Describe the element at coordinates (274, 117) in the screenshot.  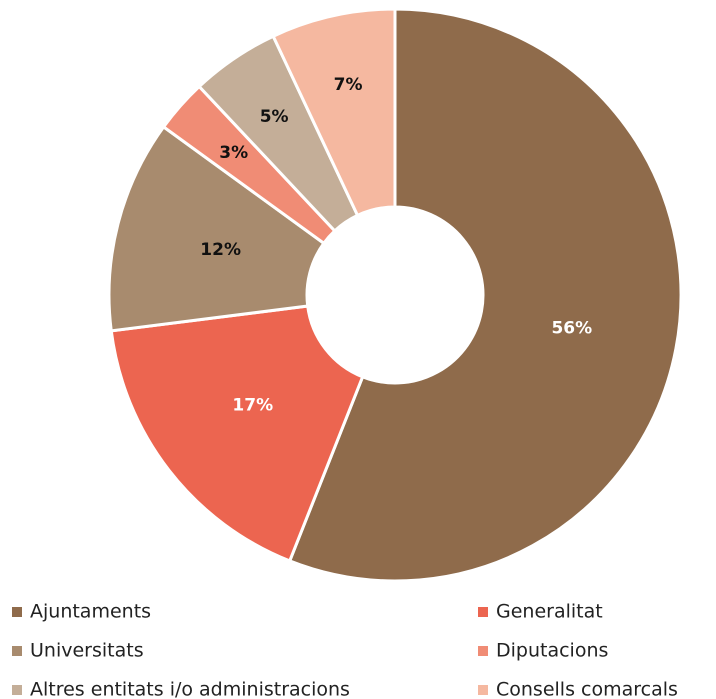
I see `value-label: 5%` at that location.